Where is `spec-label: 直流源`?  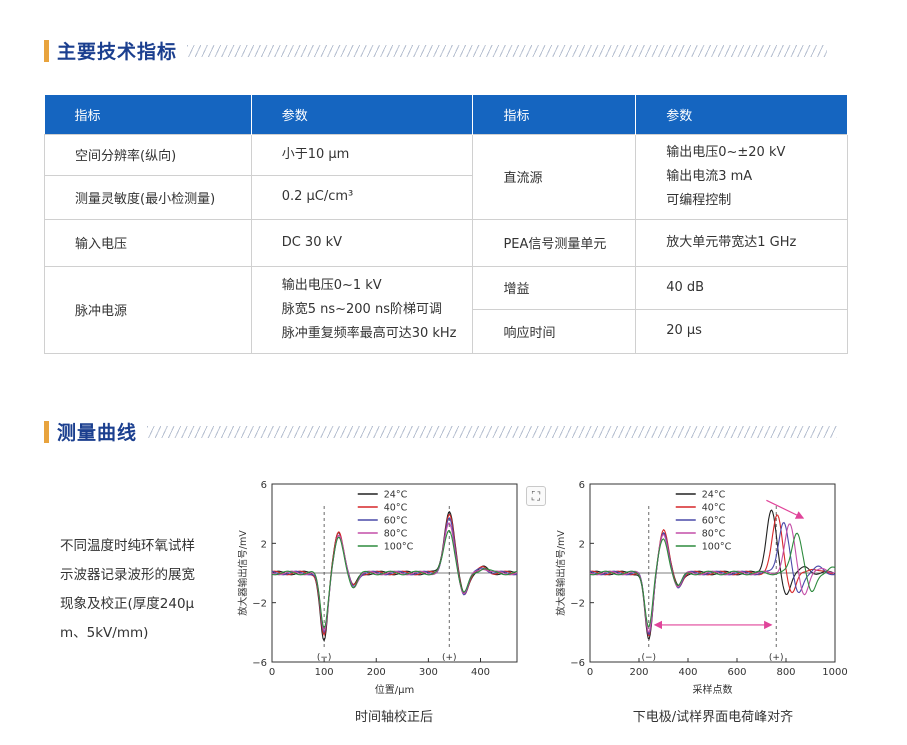
spec-label: 直流源 is located at coordinates (554, 176).